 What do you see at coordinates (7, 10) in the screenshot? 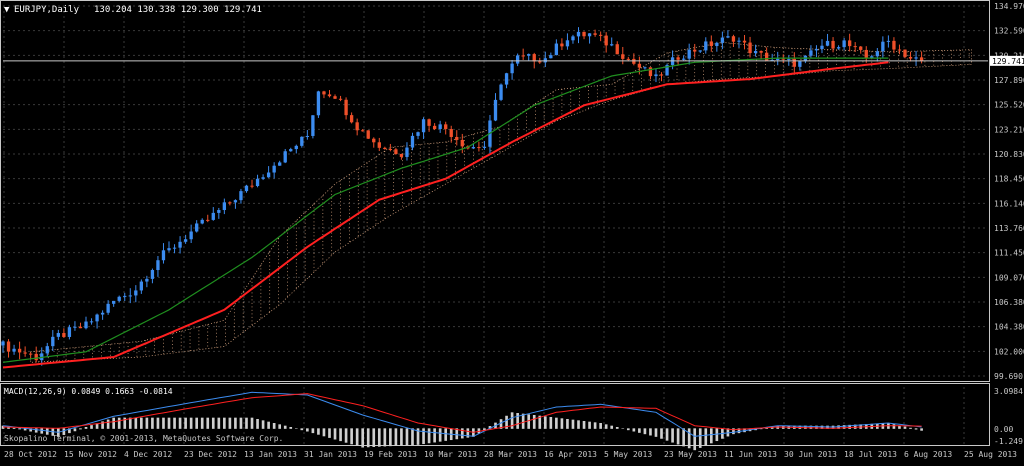
I see `dropdown-triangle-icon: ▼` at bounding box center [7, 10].